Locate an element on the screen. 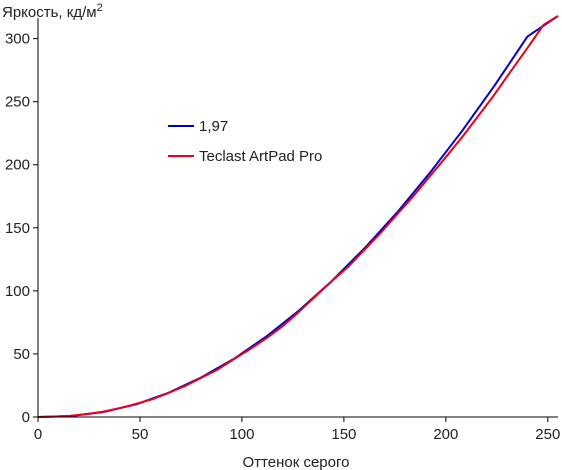 This screenshot has height=470, width=562. y-tick-label: 200 is located at coordinates (17, 165).